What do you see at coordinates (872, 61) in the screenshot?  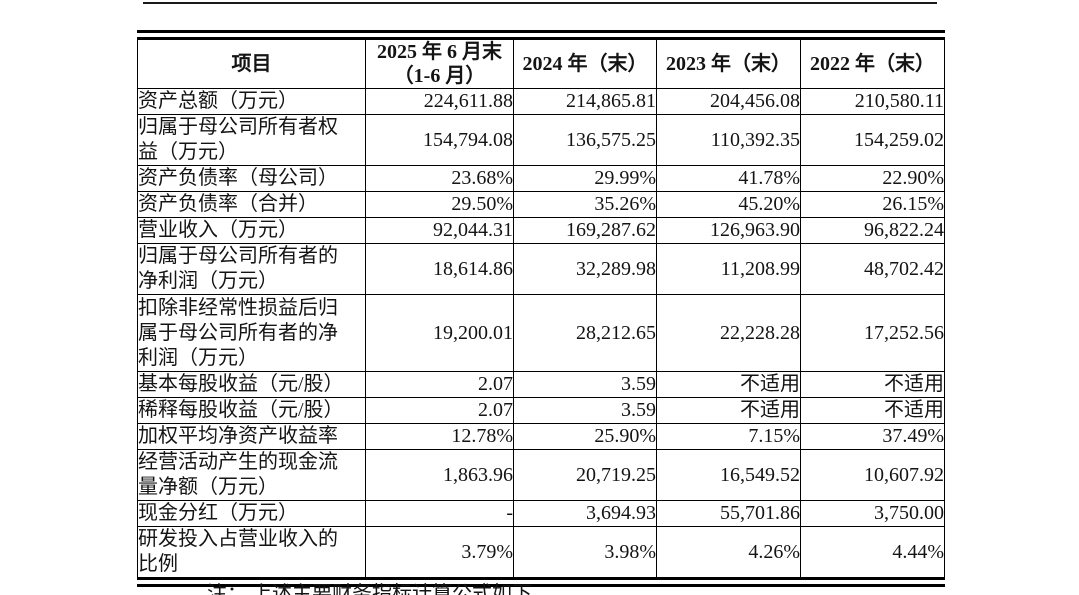 I see `col-header-2022: 2022 年（末）` at bounding box center [872, 61].